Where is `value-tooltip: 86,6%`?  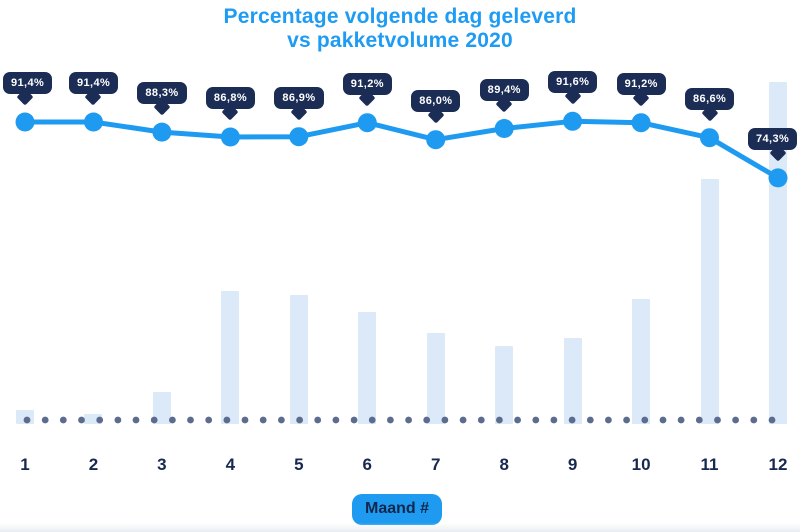
value-tooltip: 86,6% is located at coordinates (710, 98).